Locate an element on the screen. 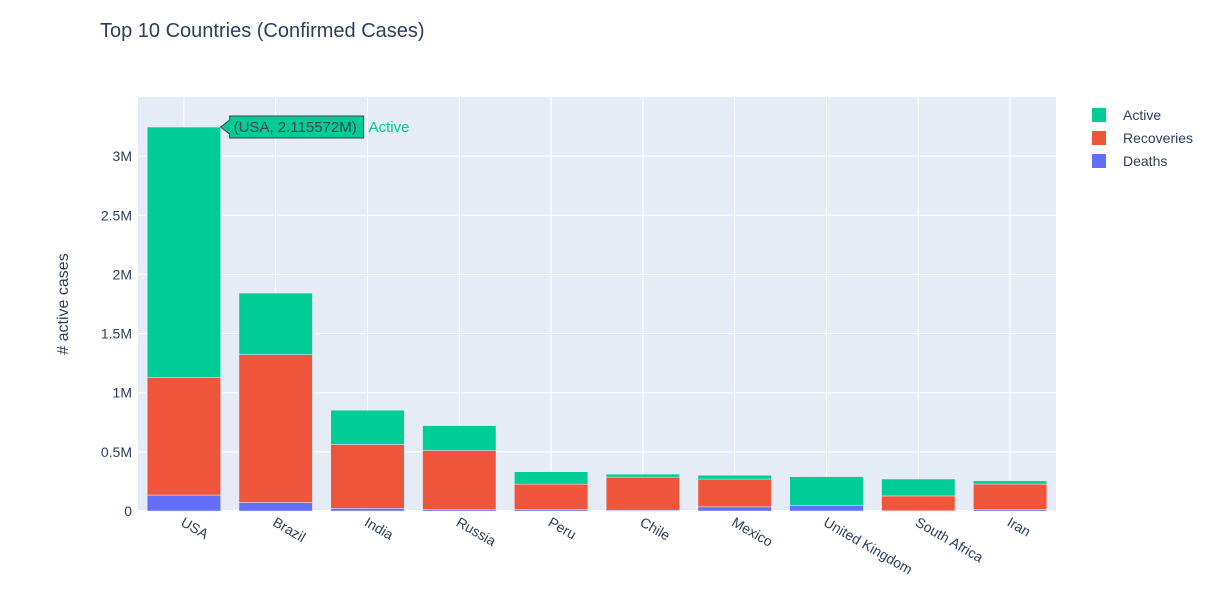 The height and width of the screenshot is (606, 1207). x-tick-label: India is located at coordinates (379, 528).